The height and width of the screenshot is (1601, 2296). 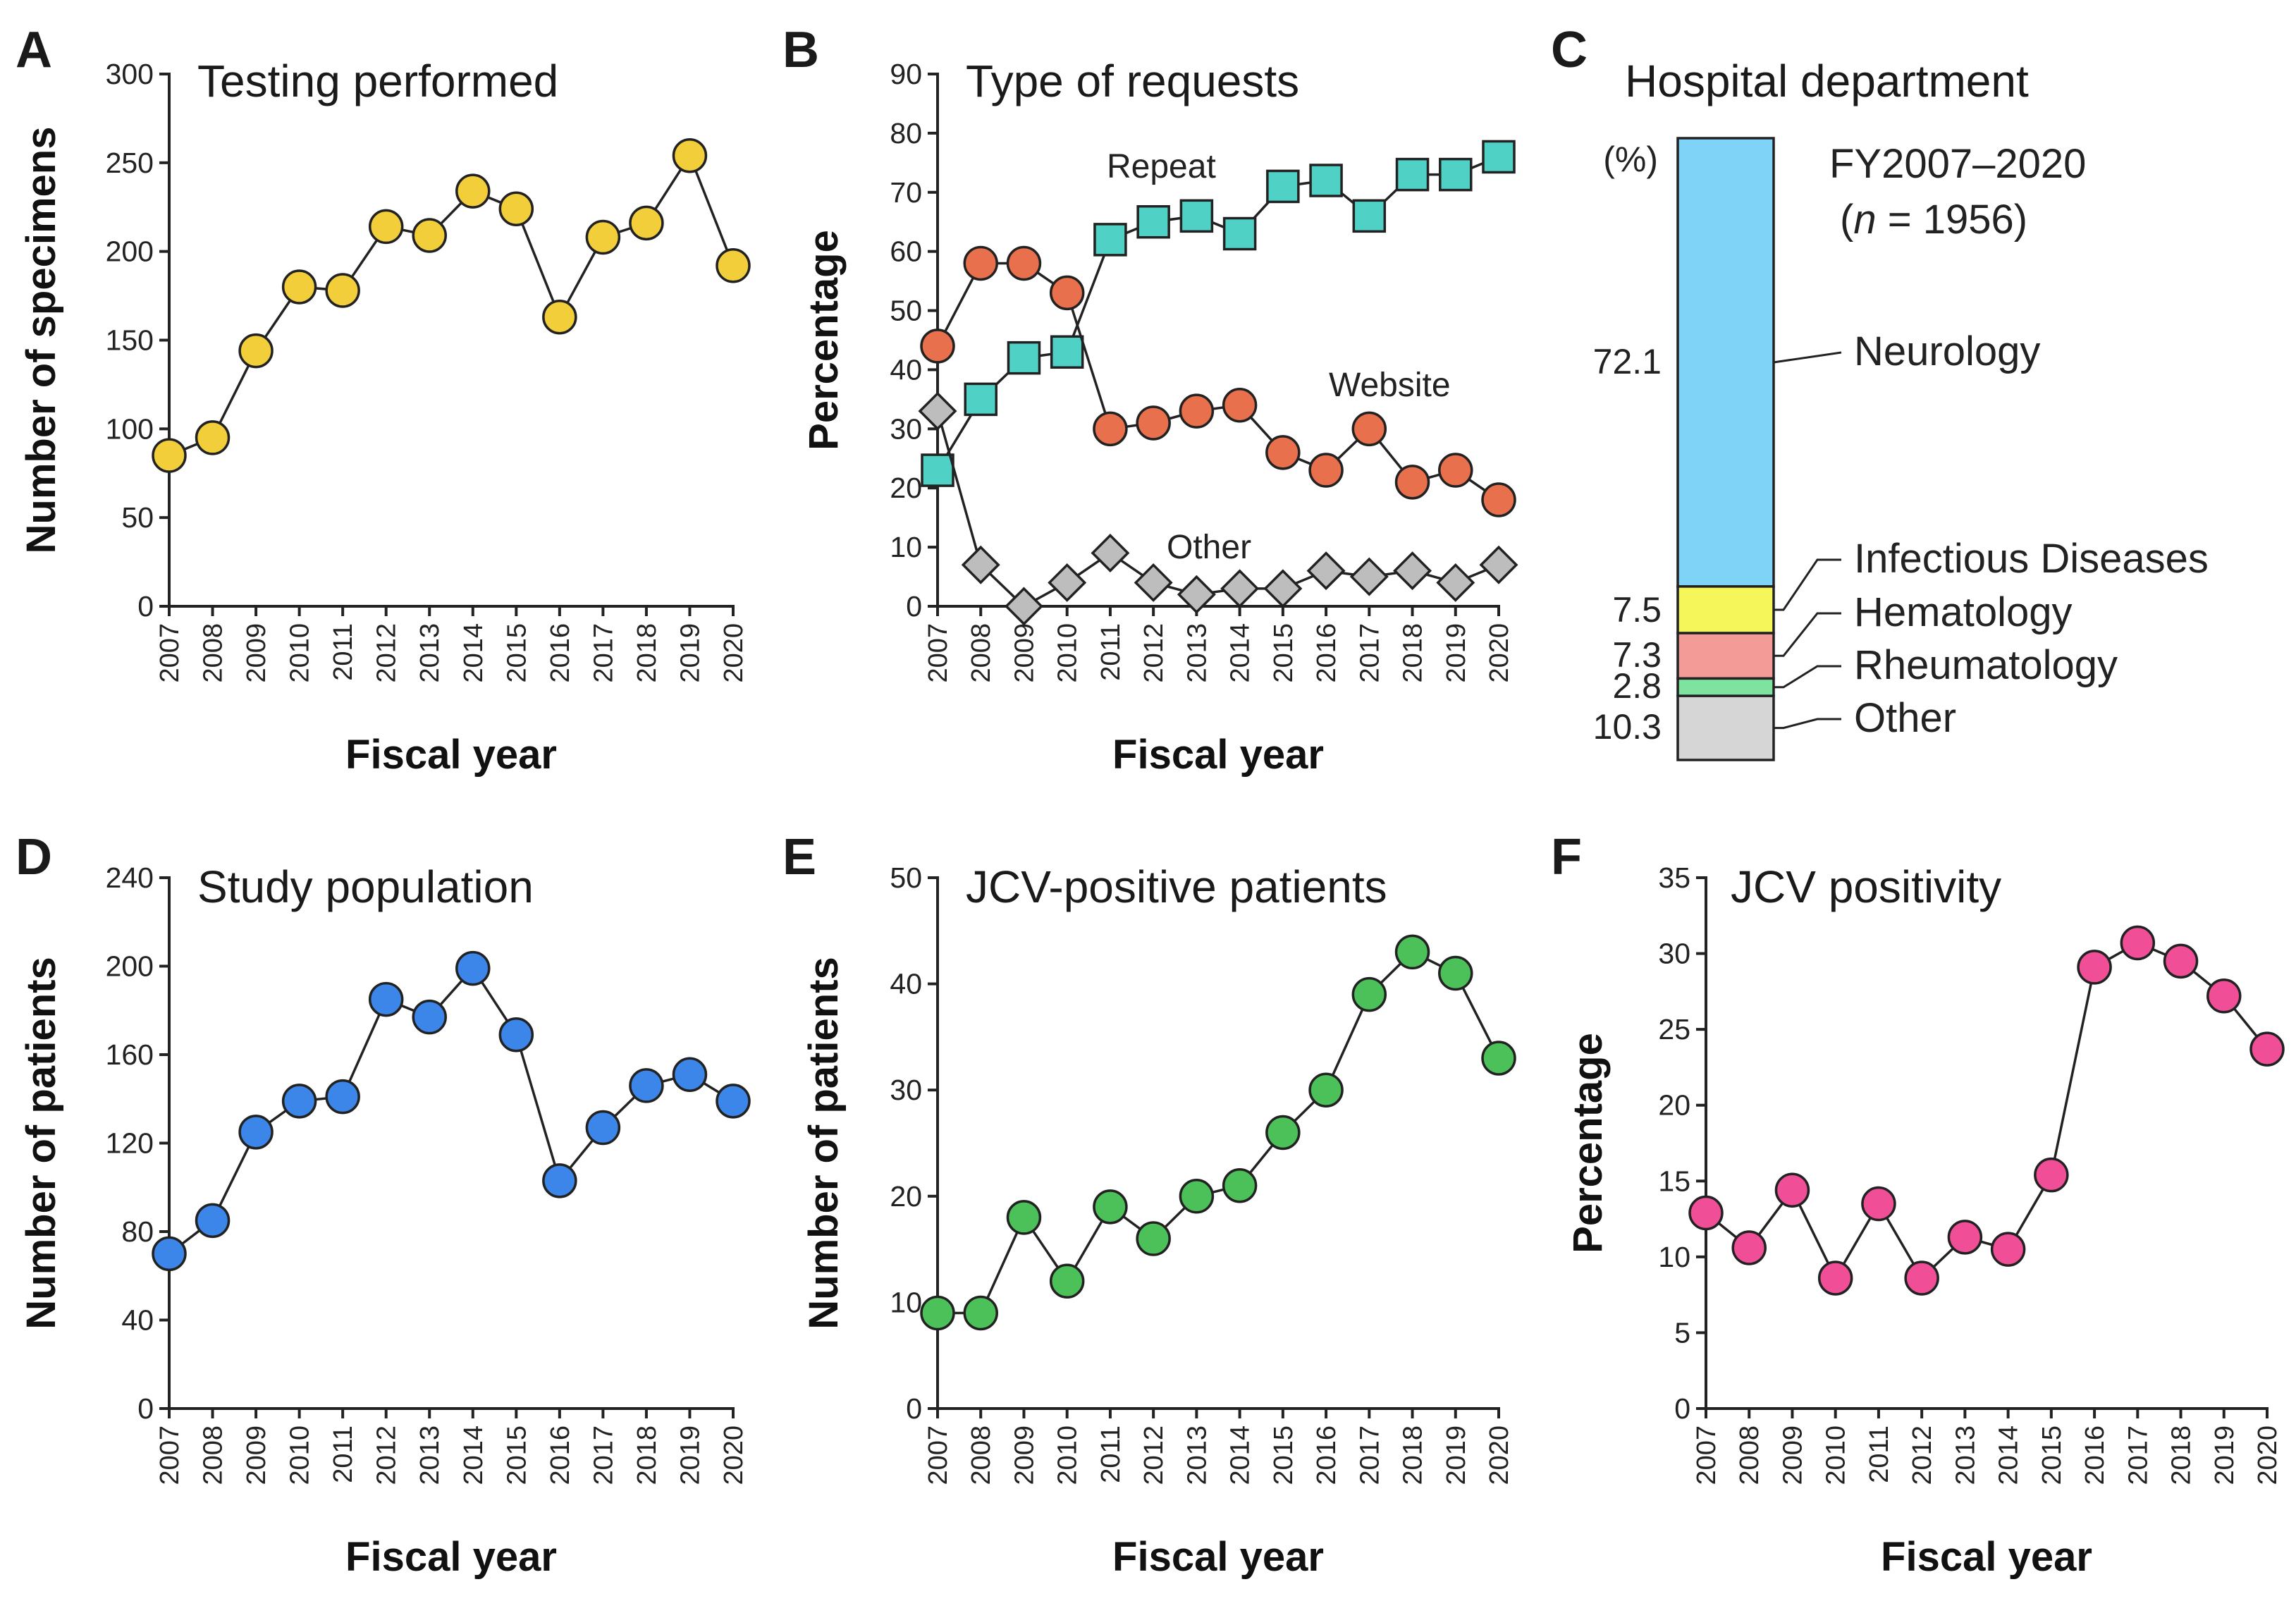 I want to click on series-line-repeat, so click(x=1217, y=313).